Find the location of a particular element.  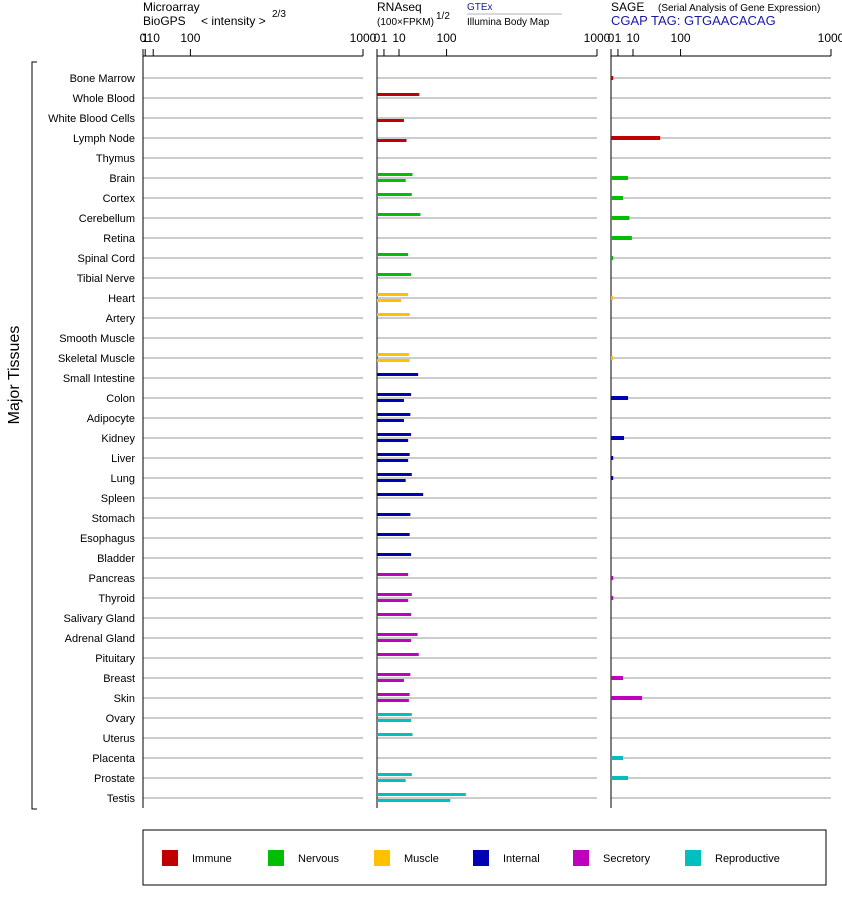

gtex-link: GTEx is located at coordinates (480, 7).